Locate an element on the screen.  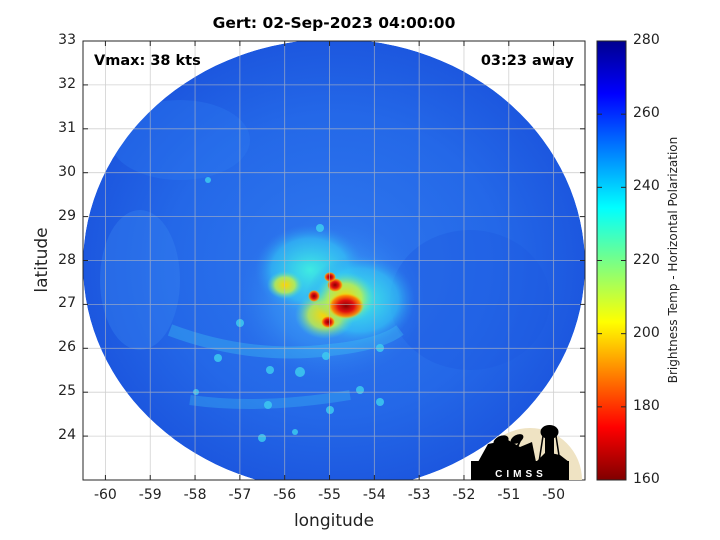
x-tick-label: -55 is located at coordinates (329, 495).